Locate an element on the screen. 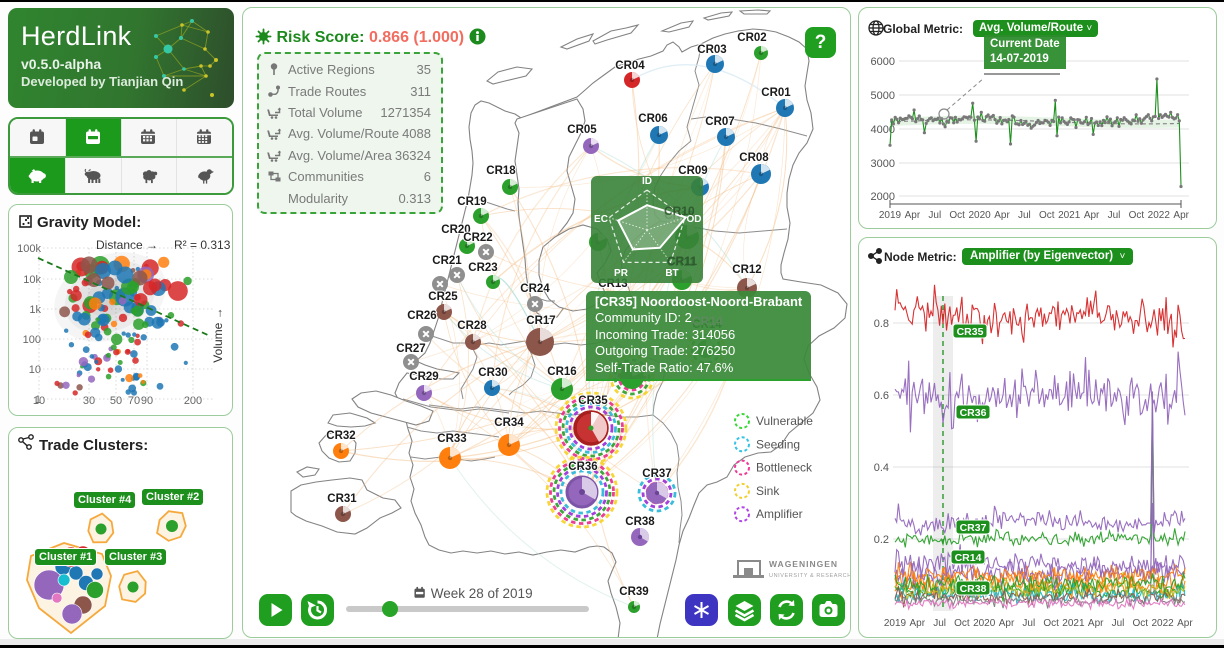  svg-text: 70 is located at coordinates (134, 401).